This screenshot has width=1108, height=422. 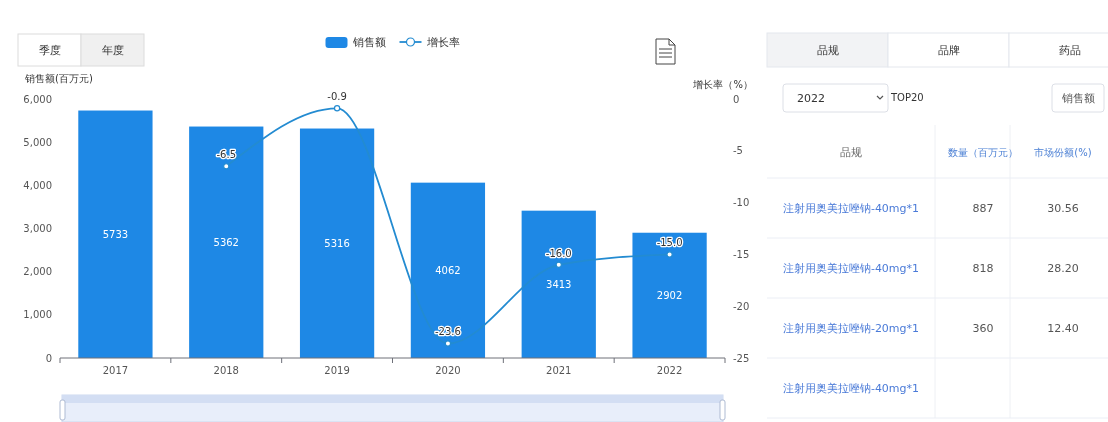 What do you see at coordinates (983, 268) in the screenshot?
I see `data-label: 818` at bounding box center [983, 268].